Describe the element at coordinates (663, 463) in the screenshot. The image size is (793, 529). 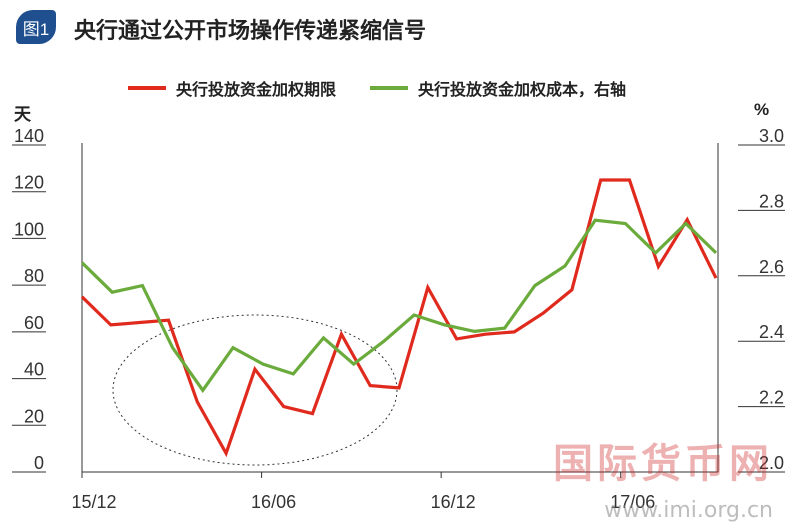
I see `watermark-logo: 国际货币网` at that location.